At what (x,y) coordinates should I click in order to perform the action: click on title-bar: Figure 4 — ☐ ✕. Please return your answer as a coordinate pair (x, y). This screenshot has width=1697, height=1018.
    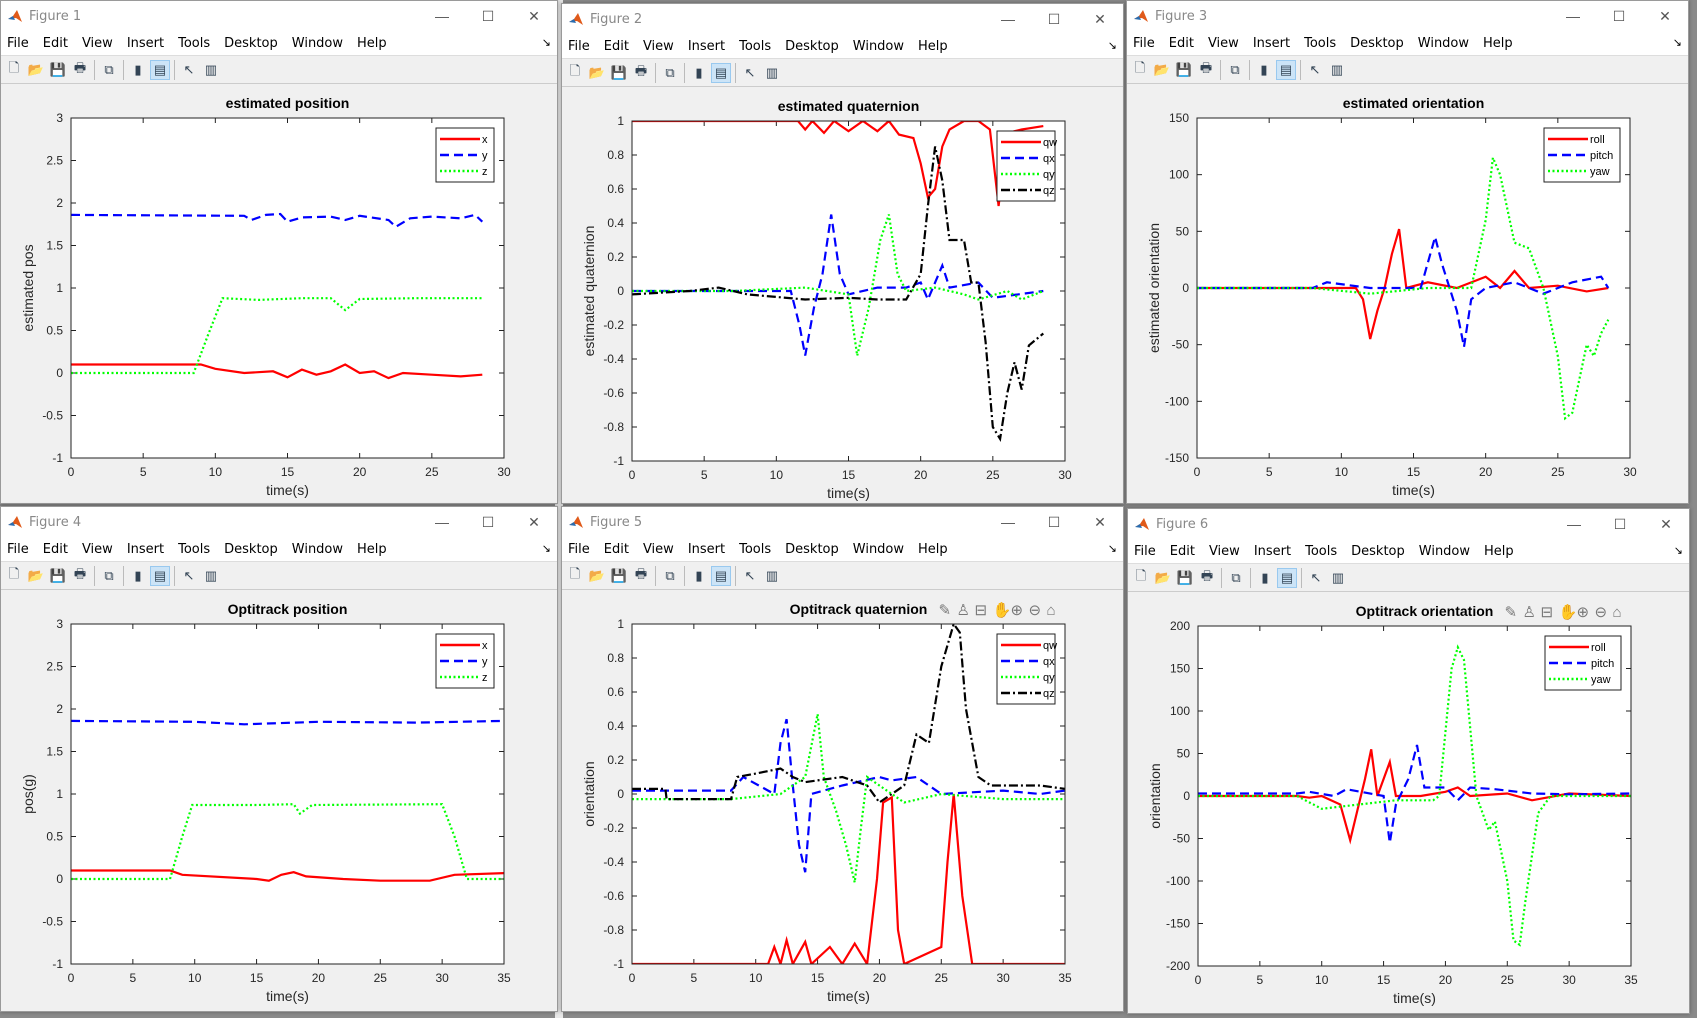
    Looking at the image, I should click on (279, 522).